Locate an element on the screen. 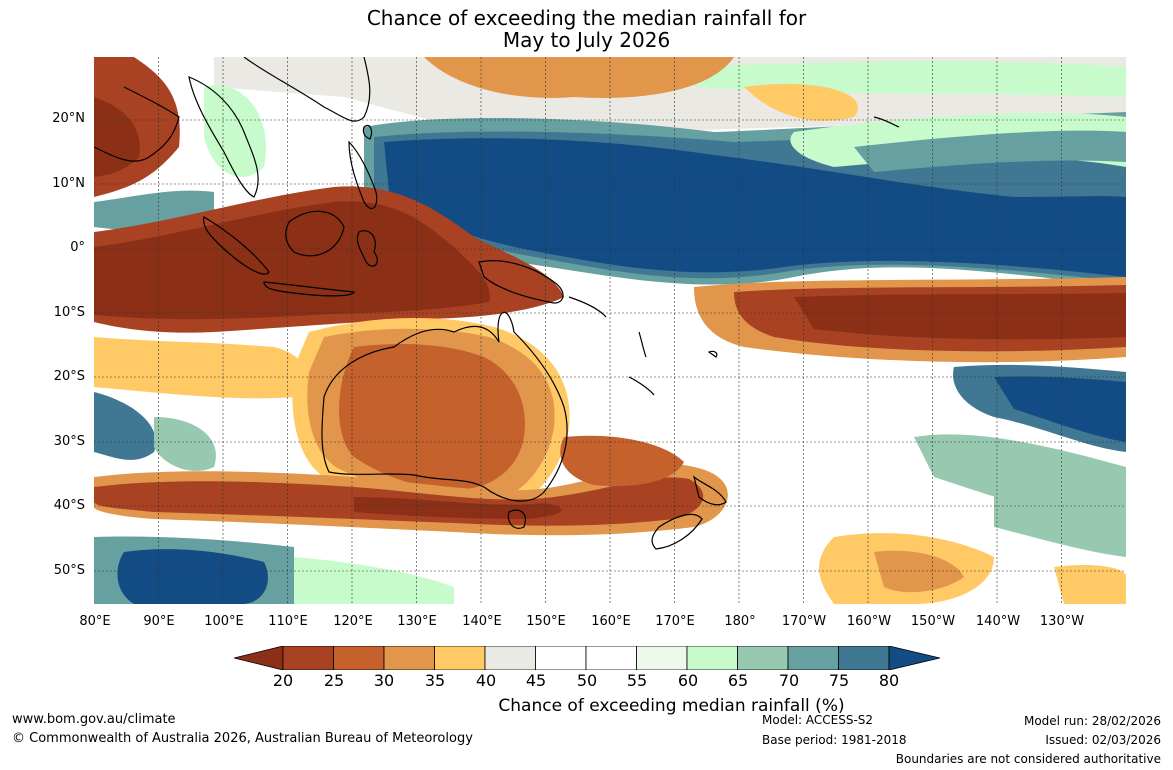 Image resolution: width=1173 pixels, height=770 pixels. coastline-indochina is located at coordinates (223, 137).